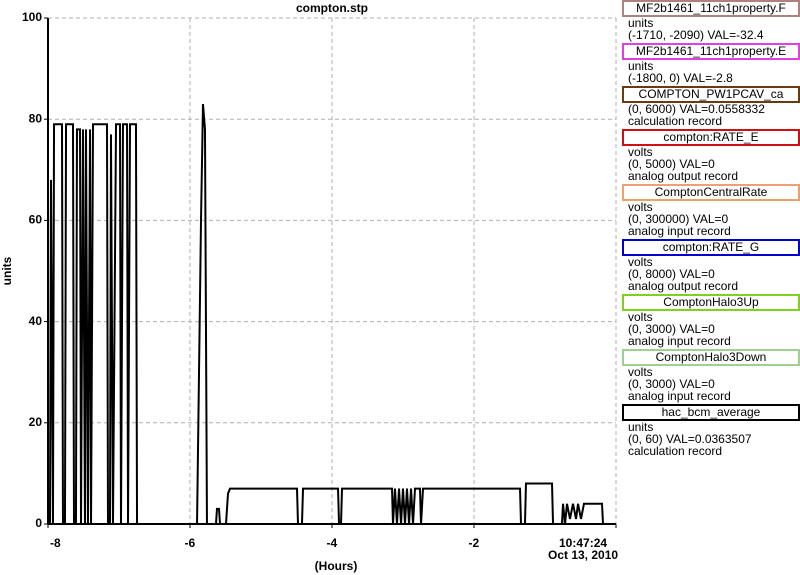 The width and height of the screenshot is (800, 575). I want to click on legend-name: ComptonHalo3Down, so click(711, 357).